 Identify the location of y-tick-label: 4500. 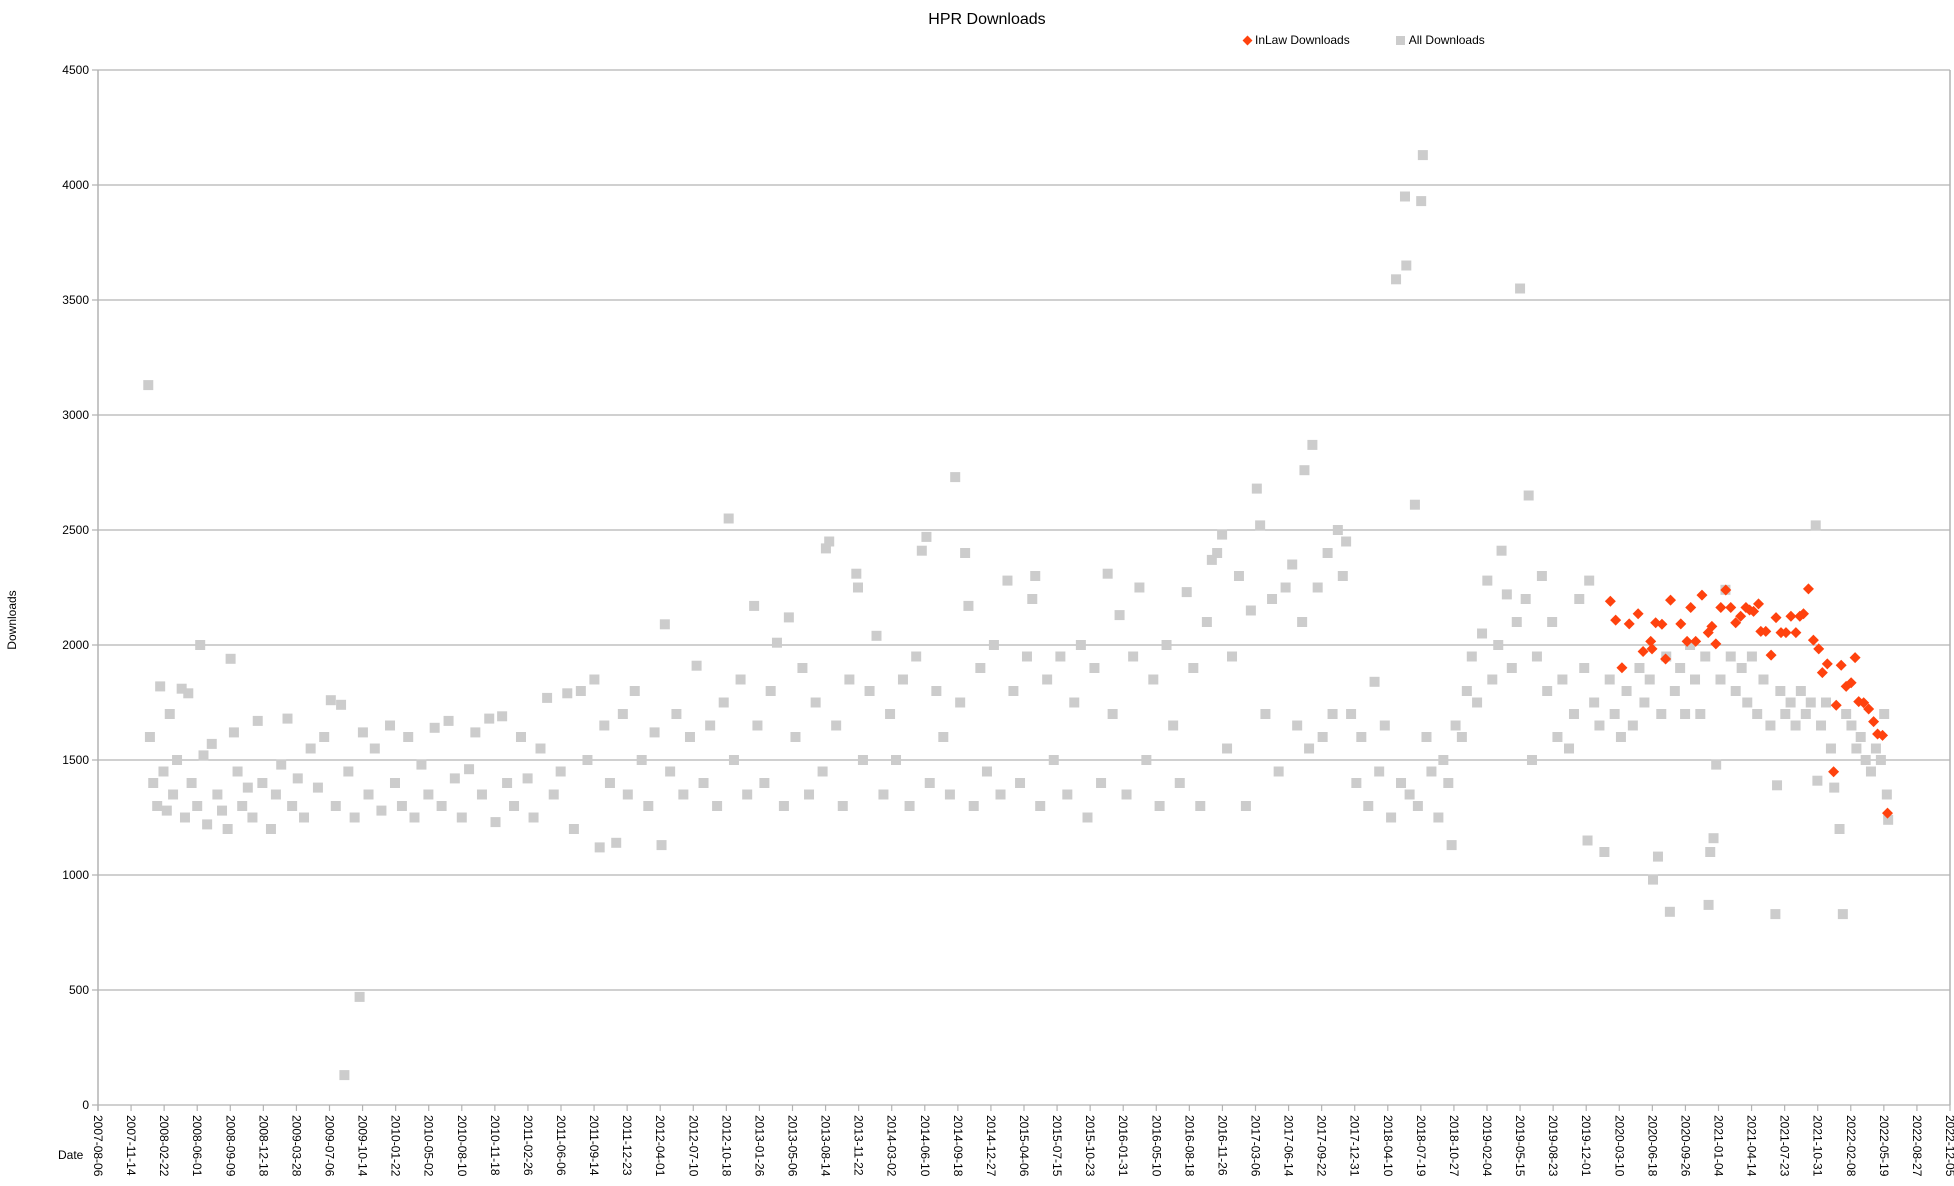
(75, 70).